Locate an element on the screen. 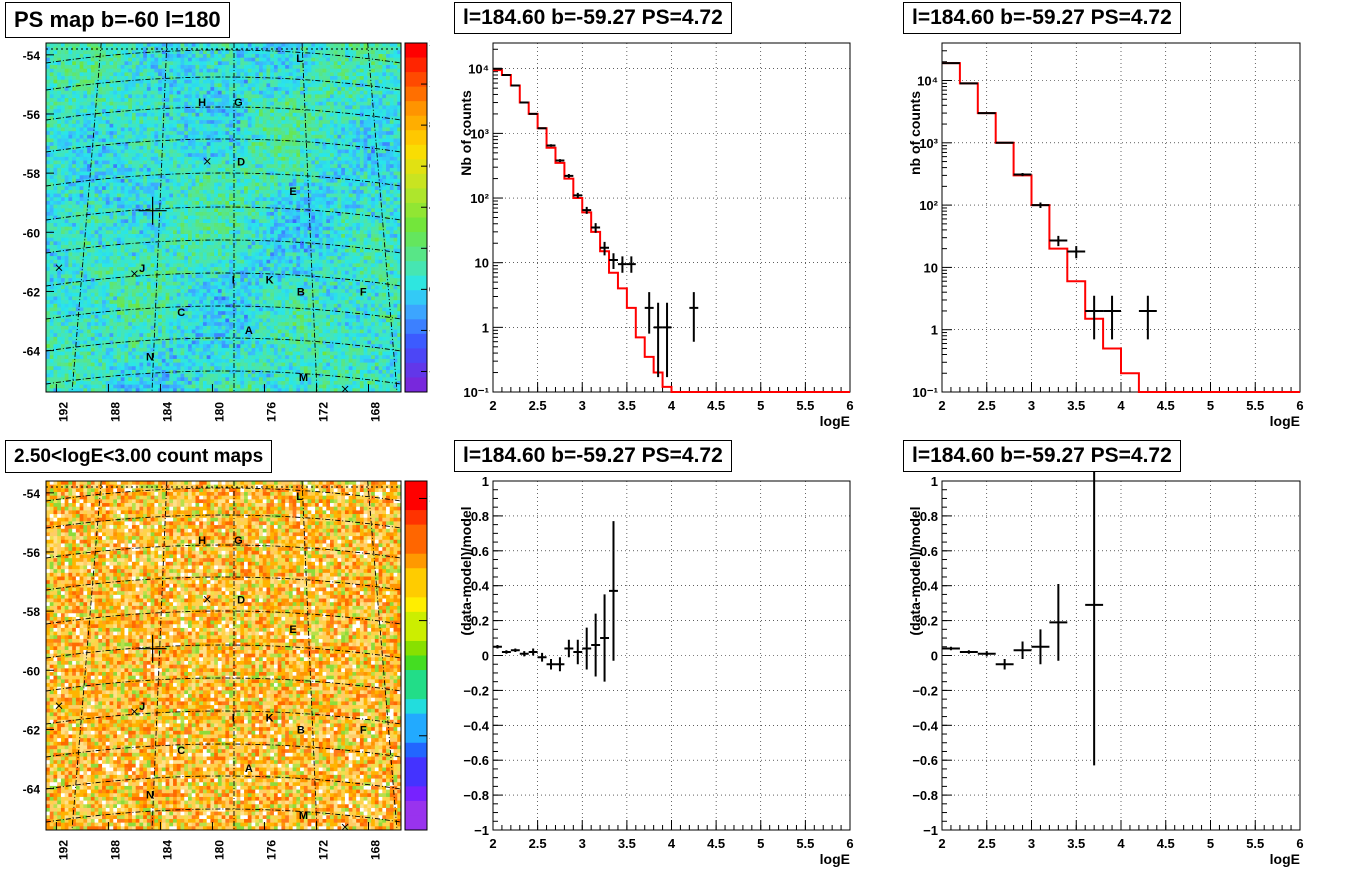 The width and height of the screenshot is (1348, 876). ps-x-tick-label: 168 is located at coordinates (375, 412).